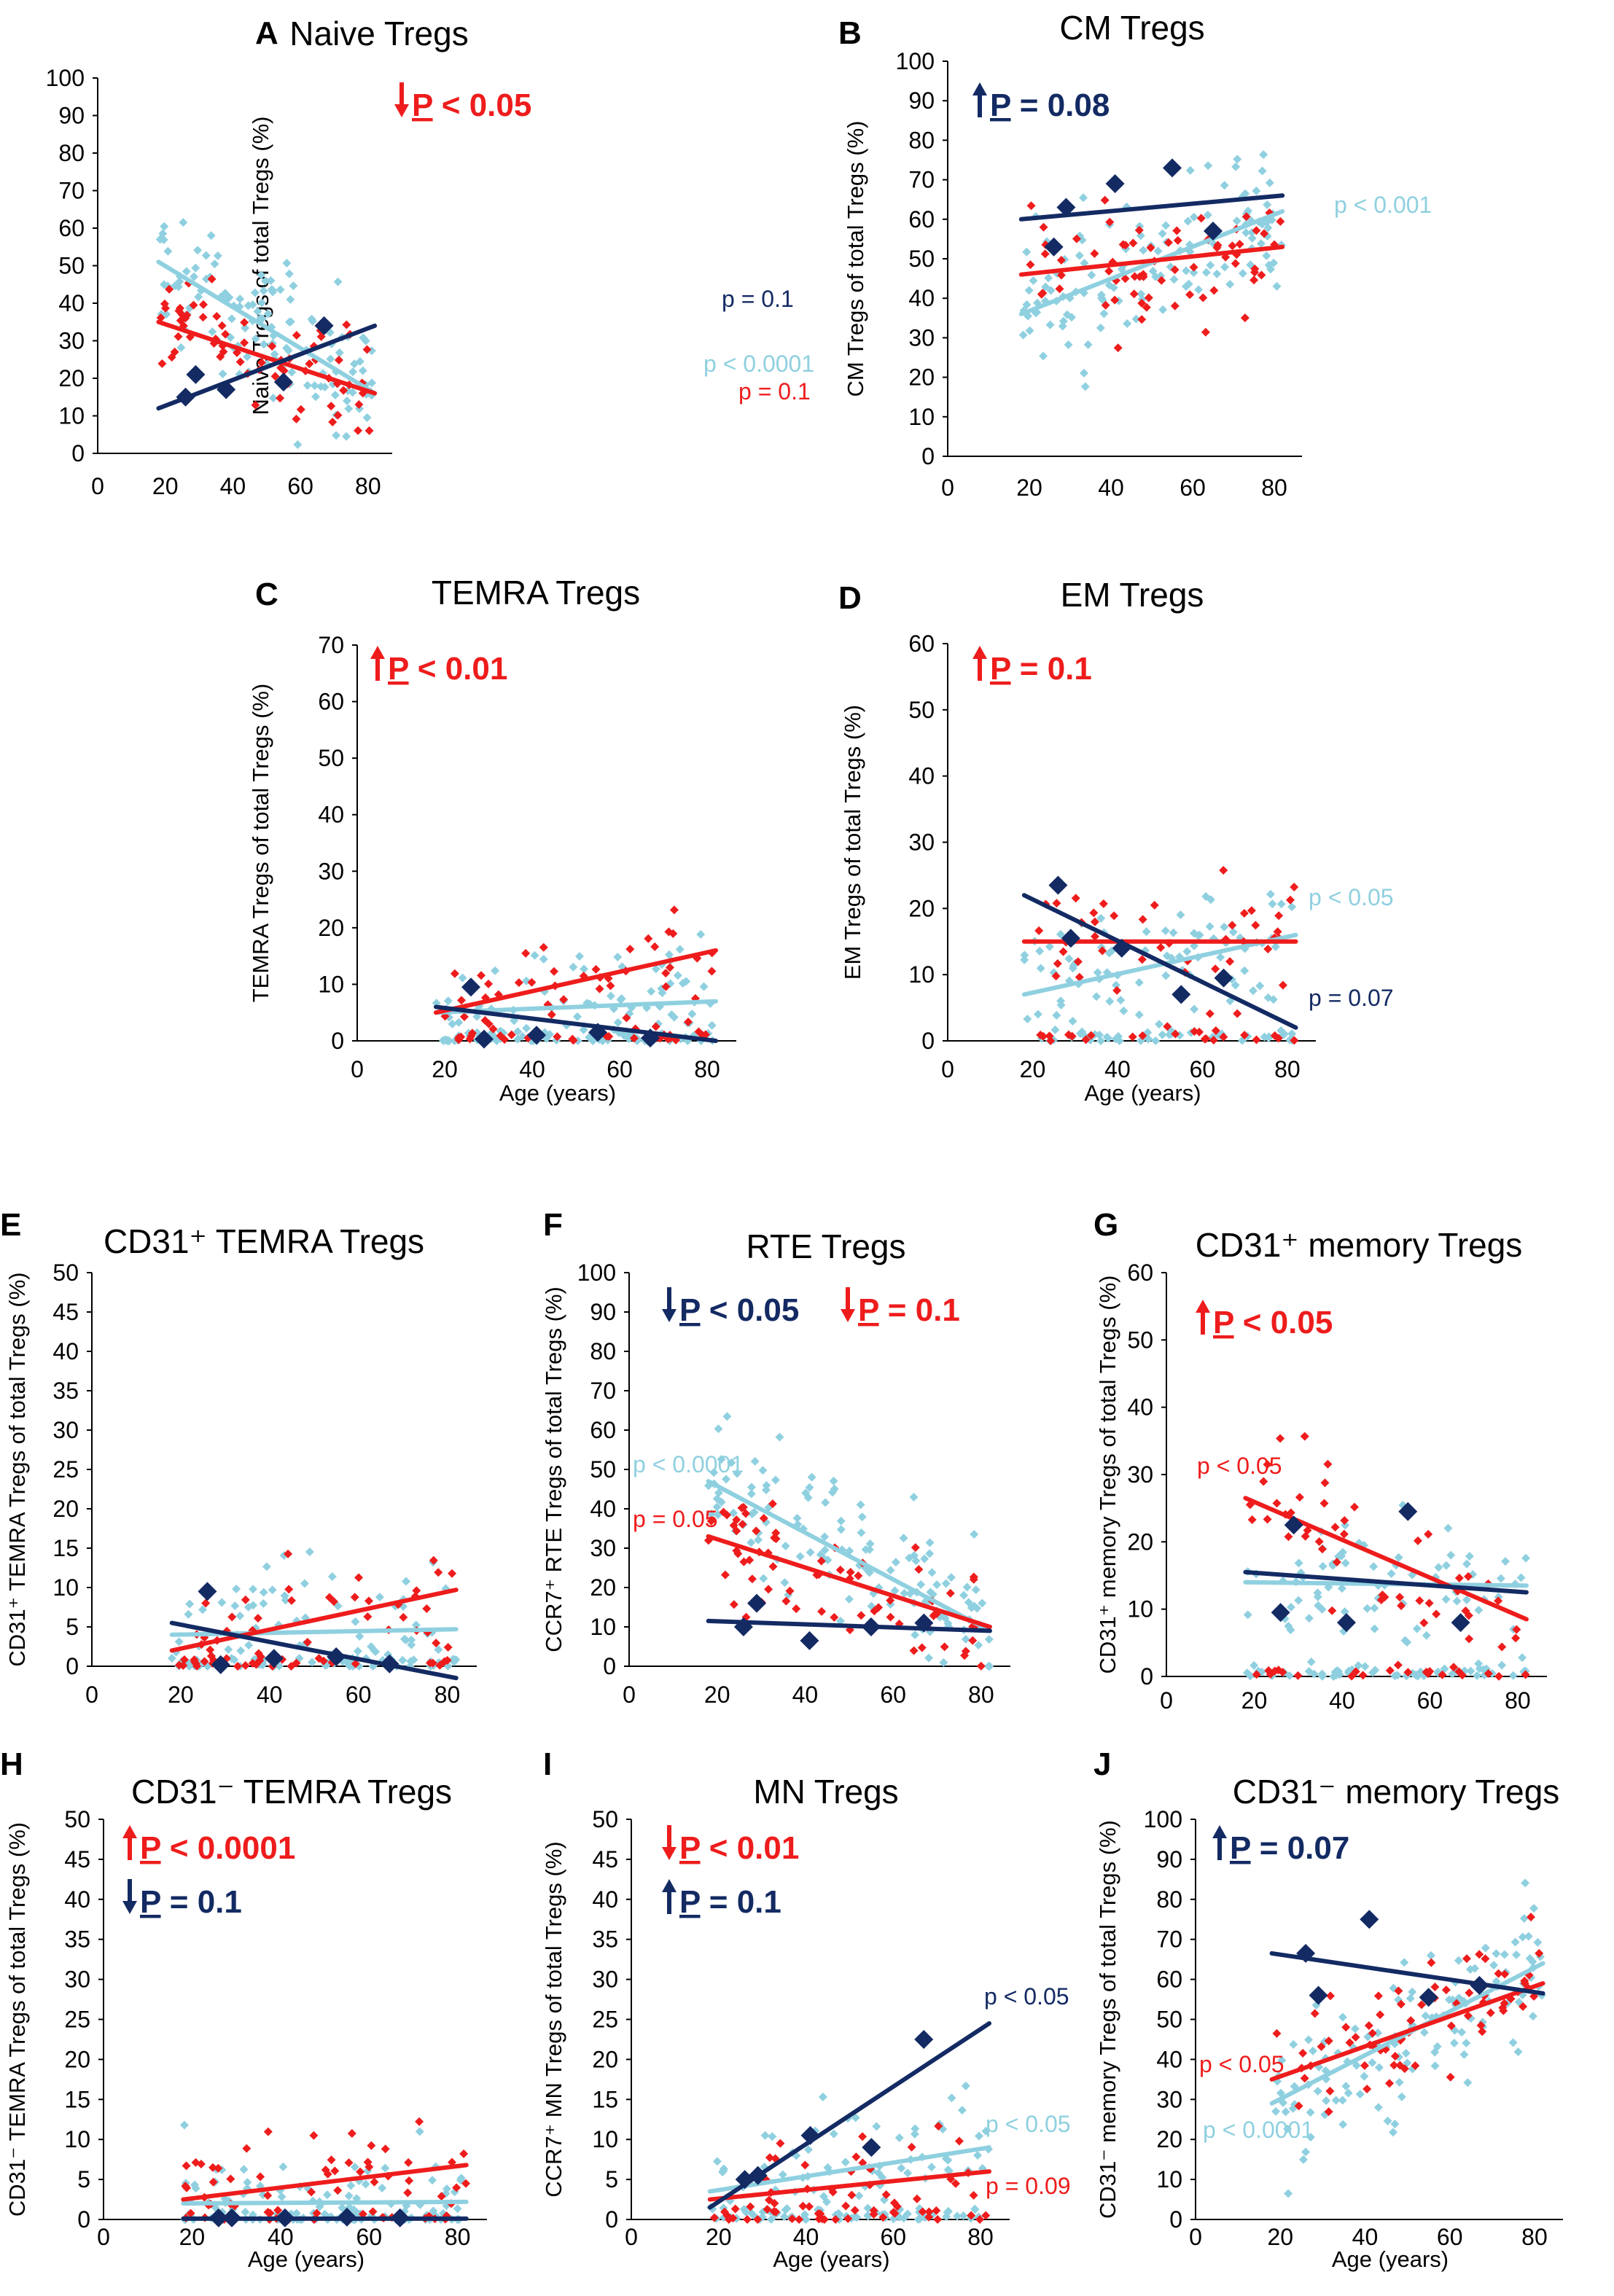  Describe the element at coordinates (77, 2059) in the screenshot. I see `y-tick-label: 20` at that location.